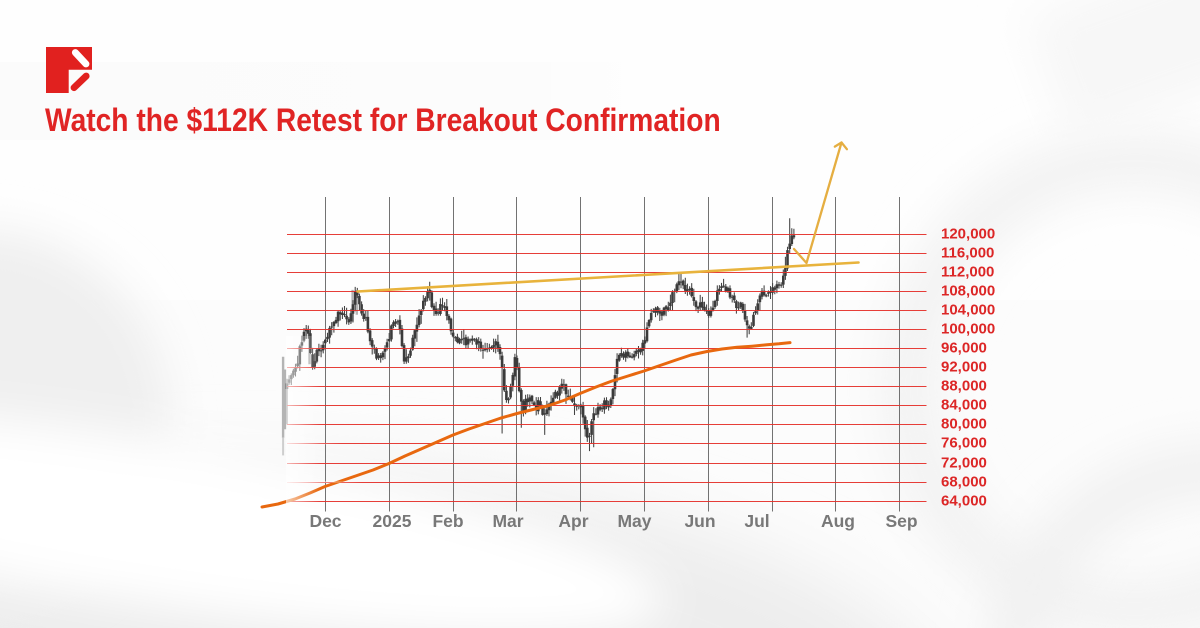 The height and width of the screenshot is (628, 1200). Describe the element at coordinates (838, 521) in the screenshot. I see `svg-text: Aug` at that location.